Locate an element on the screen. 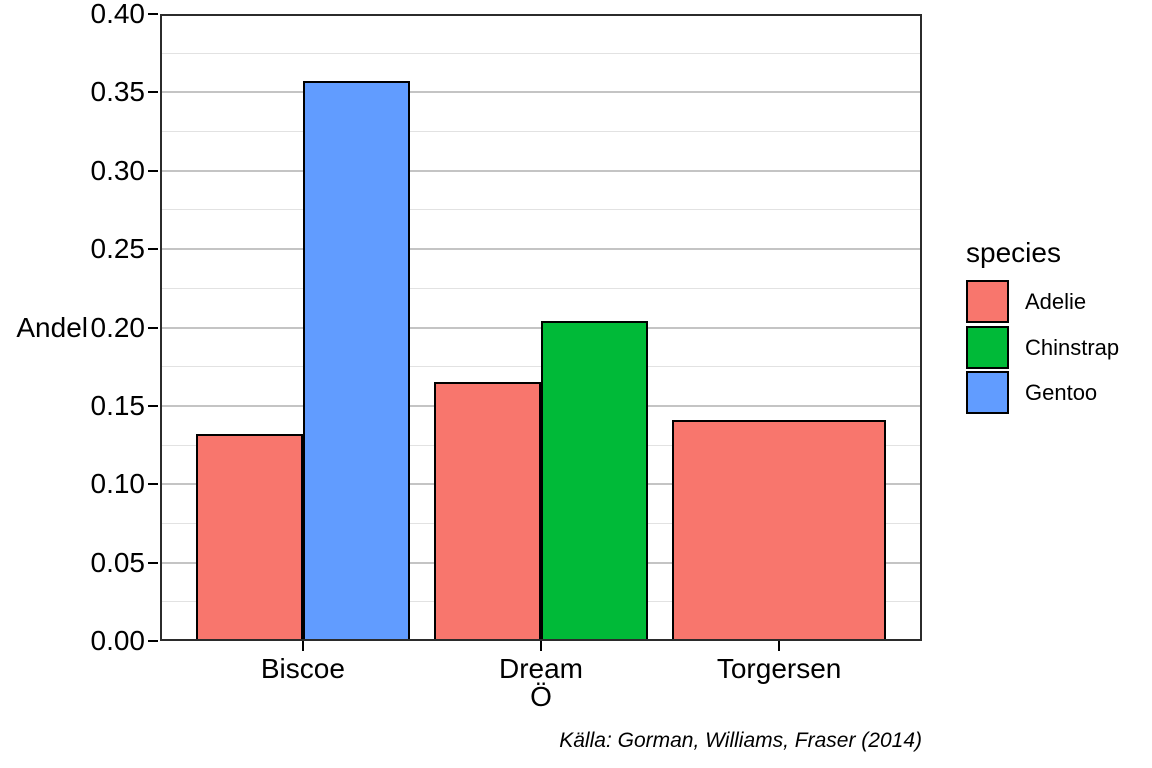 The image size is (1152, 768). legend-title: species is located at coordinates (1013, 252).